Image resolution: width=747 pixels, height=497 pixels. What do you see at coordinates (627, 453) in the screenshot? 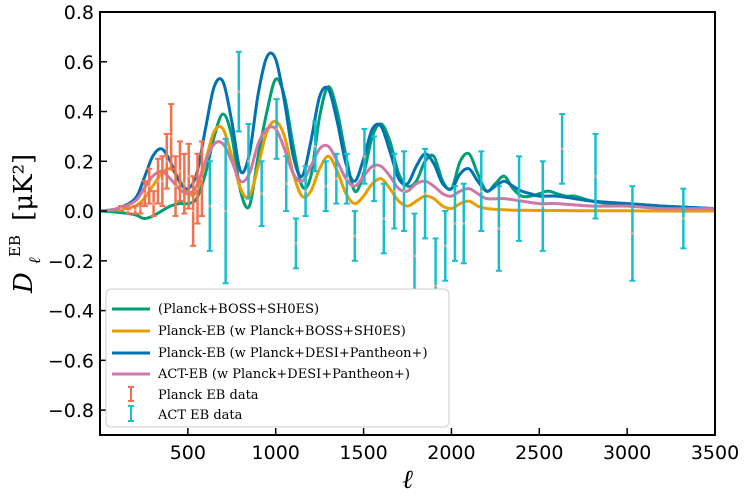
I see `x-tick-label-3000: 3000` at bounding box center [627, 453].